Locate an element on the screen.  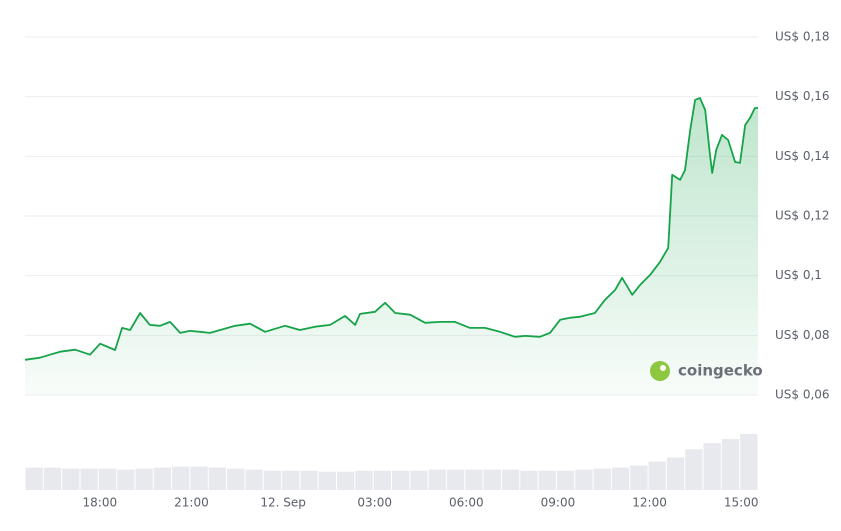
x-tick-label: 18:00 is located at coordinates (100, 503).